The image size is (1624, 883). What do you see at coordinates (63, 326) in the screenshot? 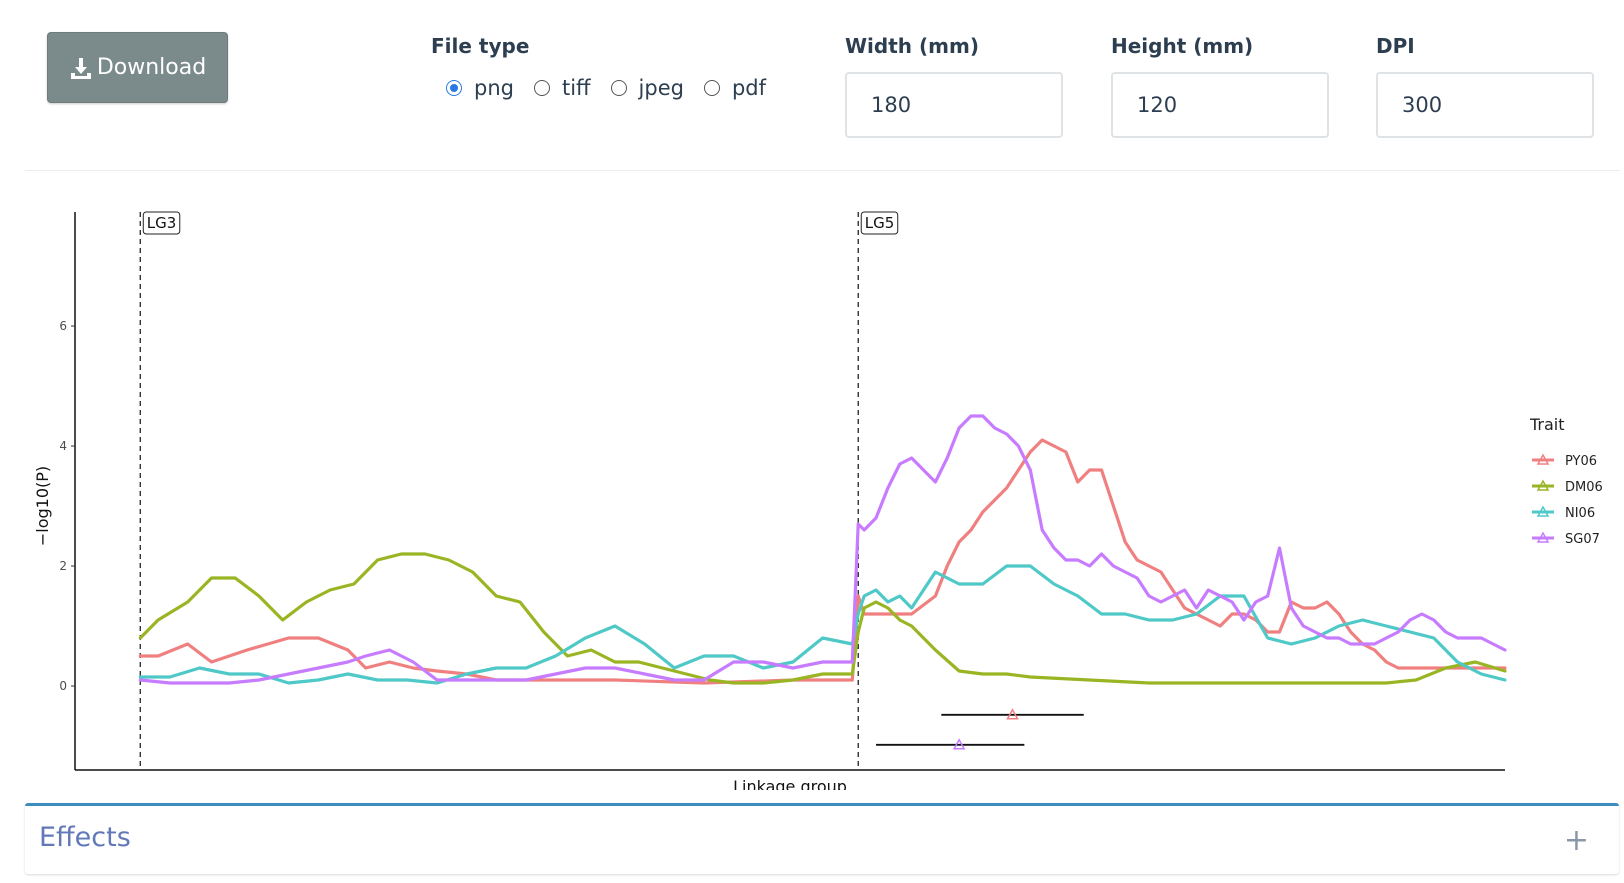
I see `y-tick-label: 6` at bounding box center [63, 326].